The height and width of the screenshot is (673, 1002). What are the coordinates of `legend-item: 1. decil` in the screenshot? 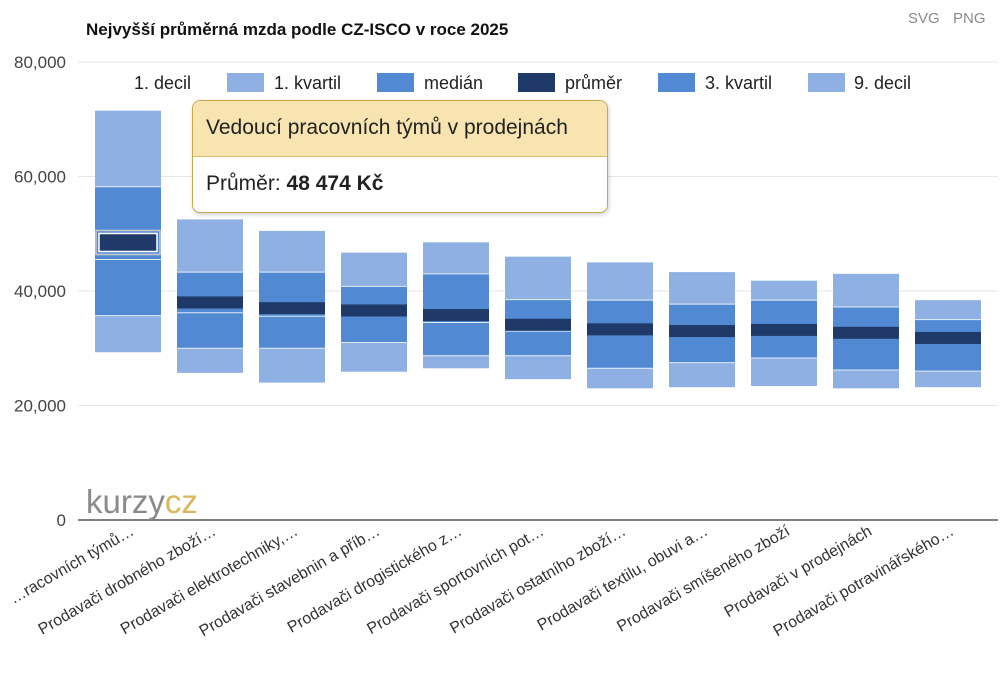 It's located at (162, 83).